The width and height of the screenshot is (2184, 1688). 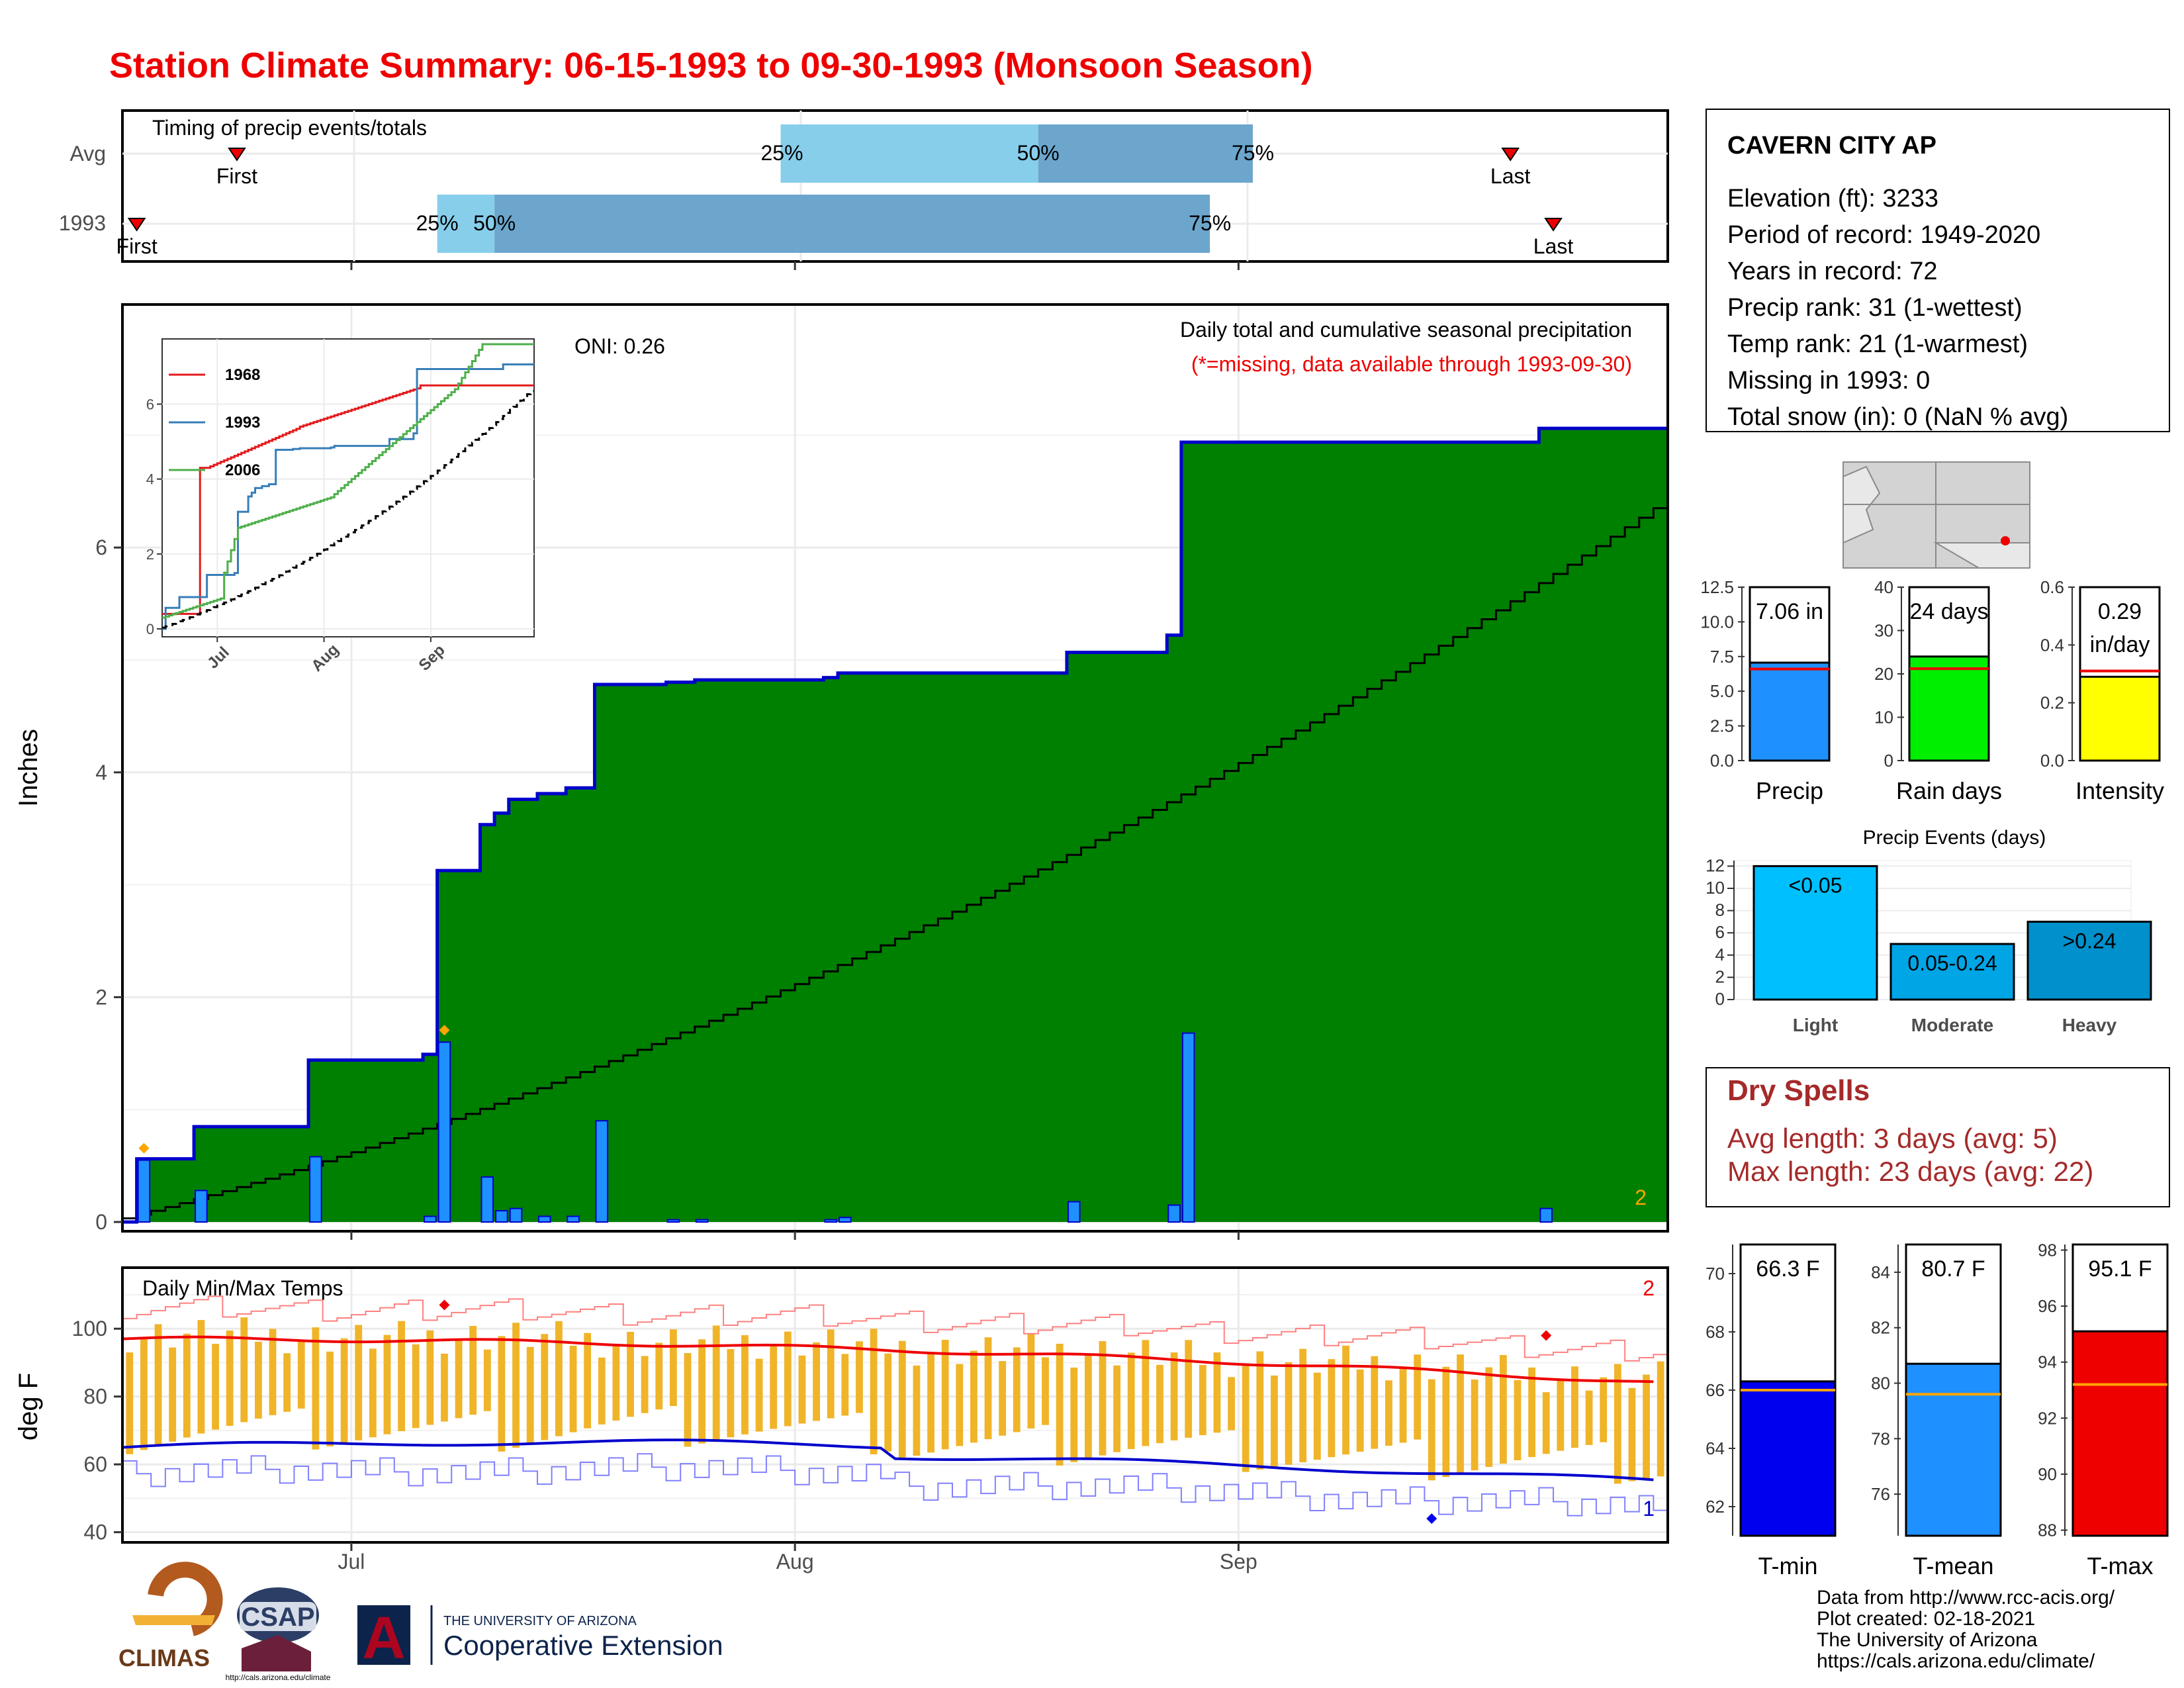 What do you see at coordinates (1880, 1494) in the screenshot?
I see `tsum-1-tick-label: 76` at bounding box center [1880, 1494].